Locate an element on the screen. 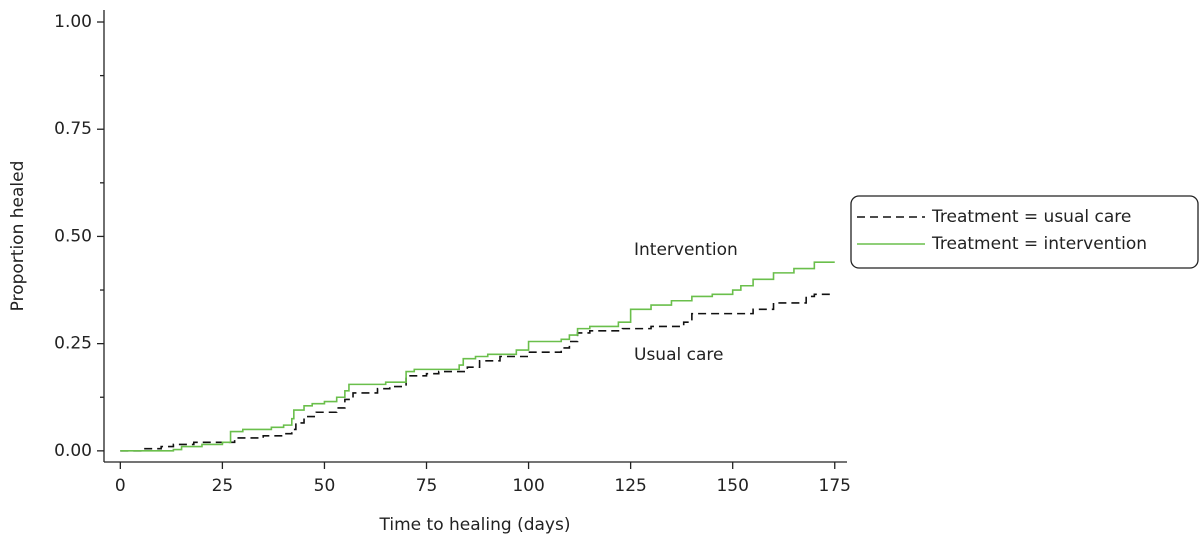  x-tick-label: 100 is located at coordinates (528, 486).